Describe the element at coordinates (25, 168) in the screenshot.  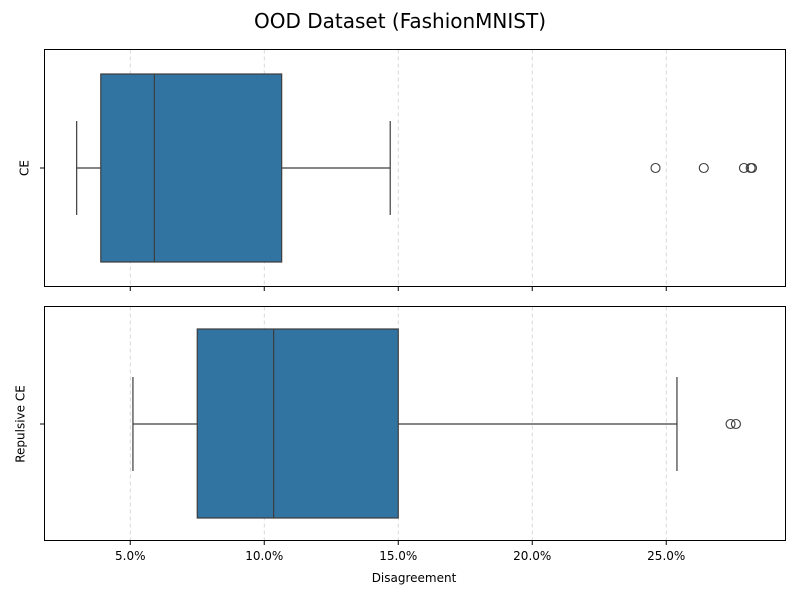
I see `y-category-label: CE` at that location.